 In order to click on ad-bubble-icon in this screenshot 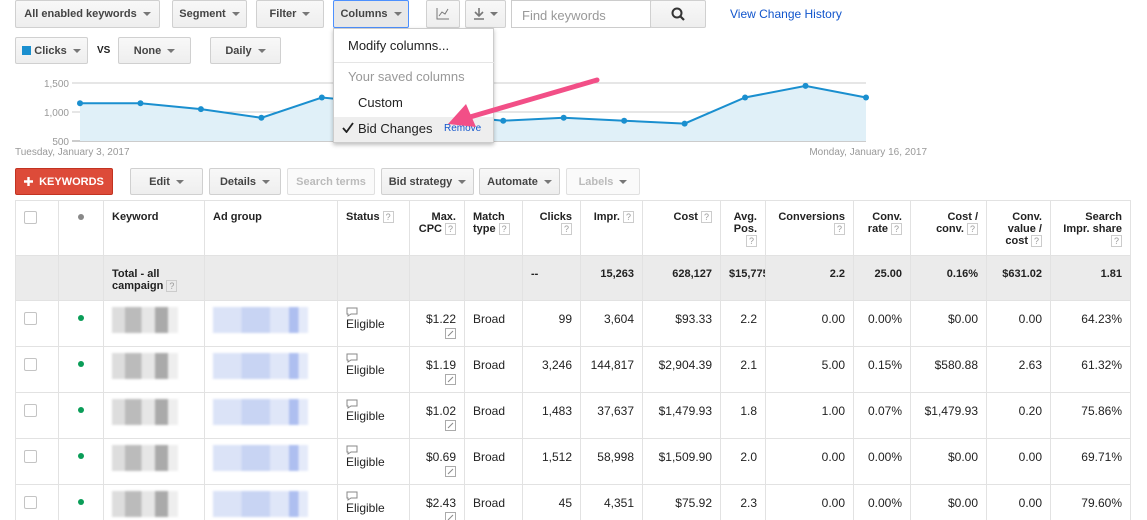, I will do `click(352, 358)`.